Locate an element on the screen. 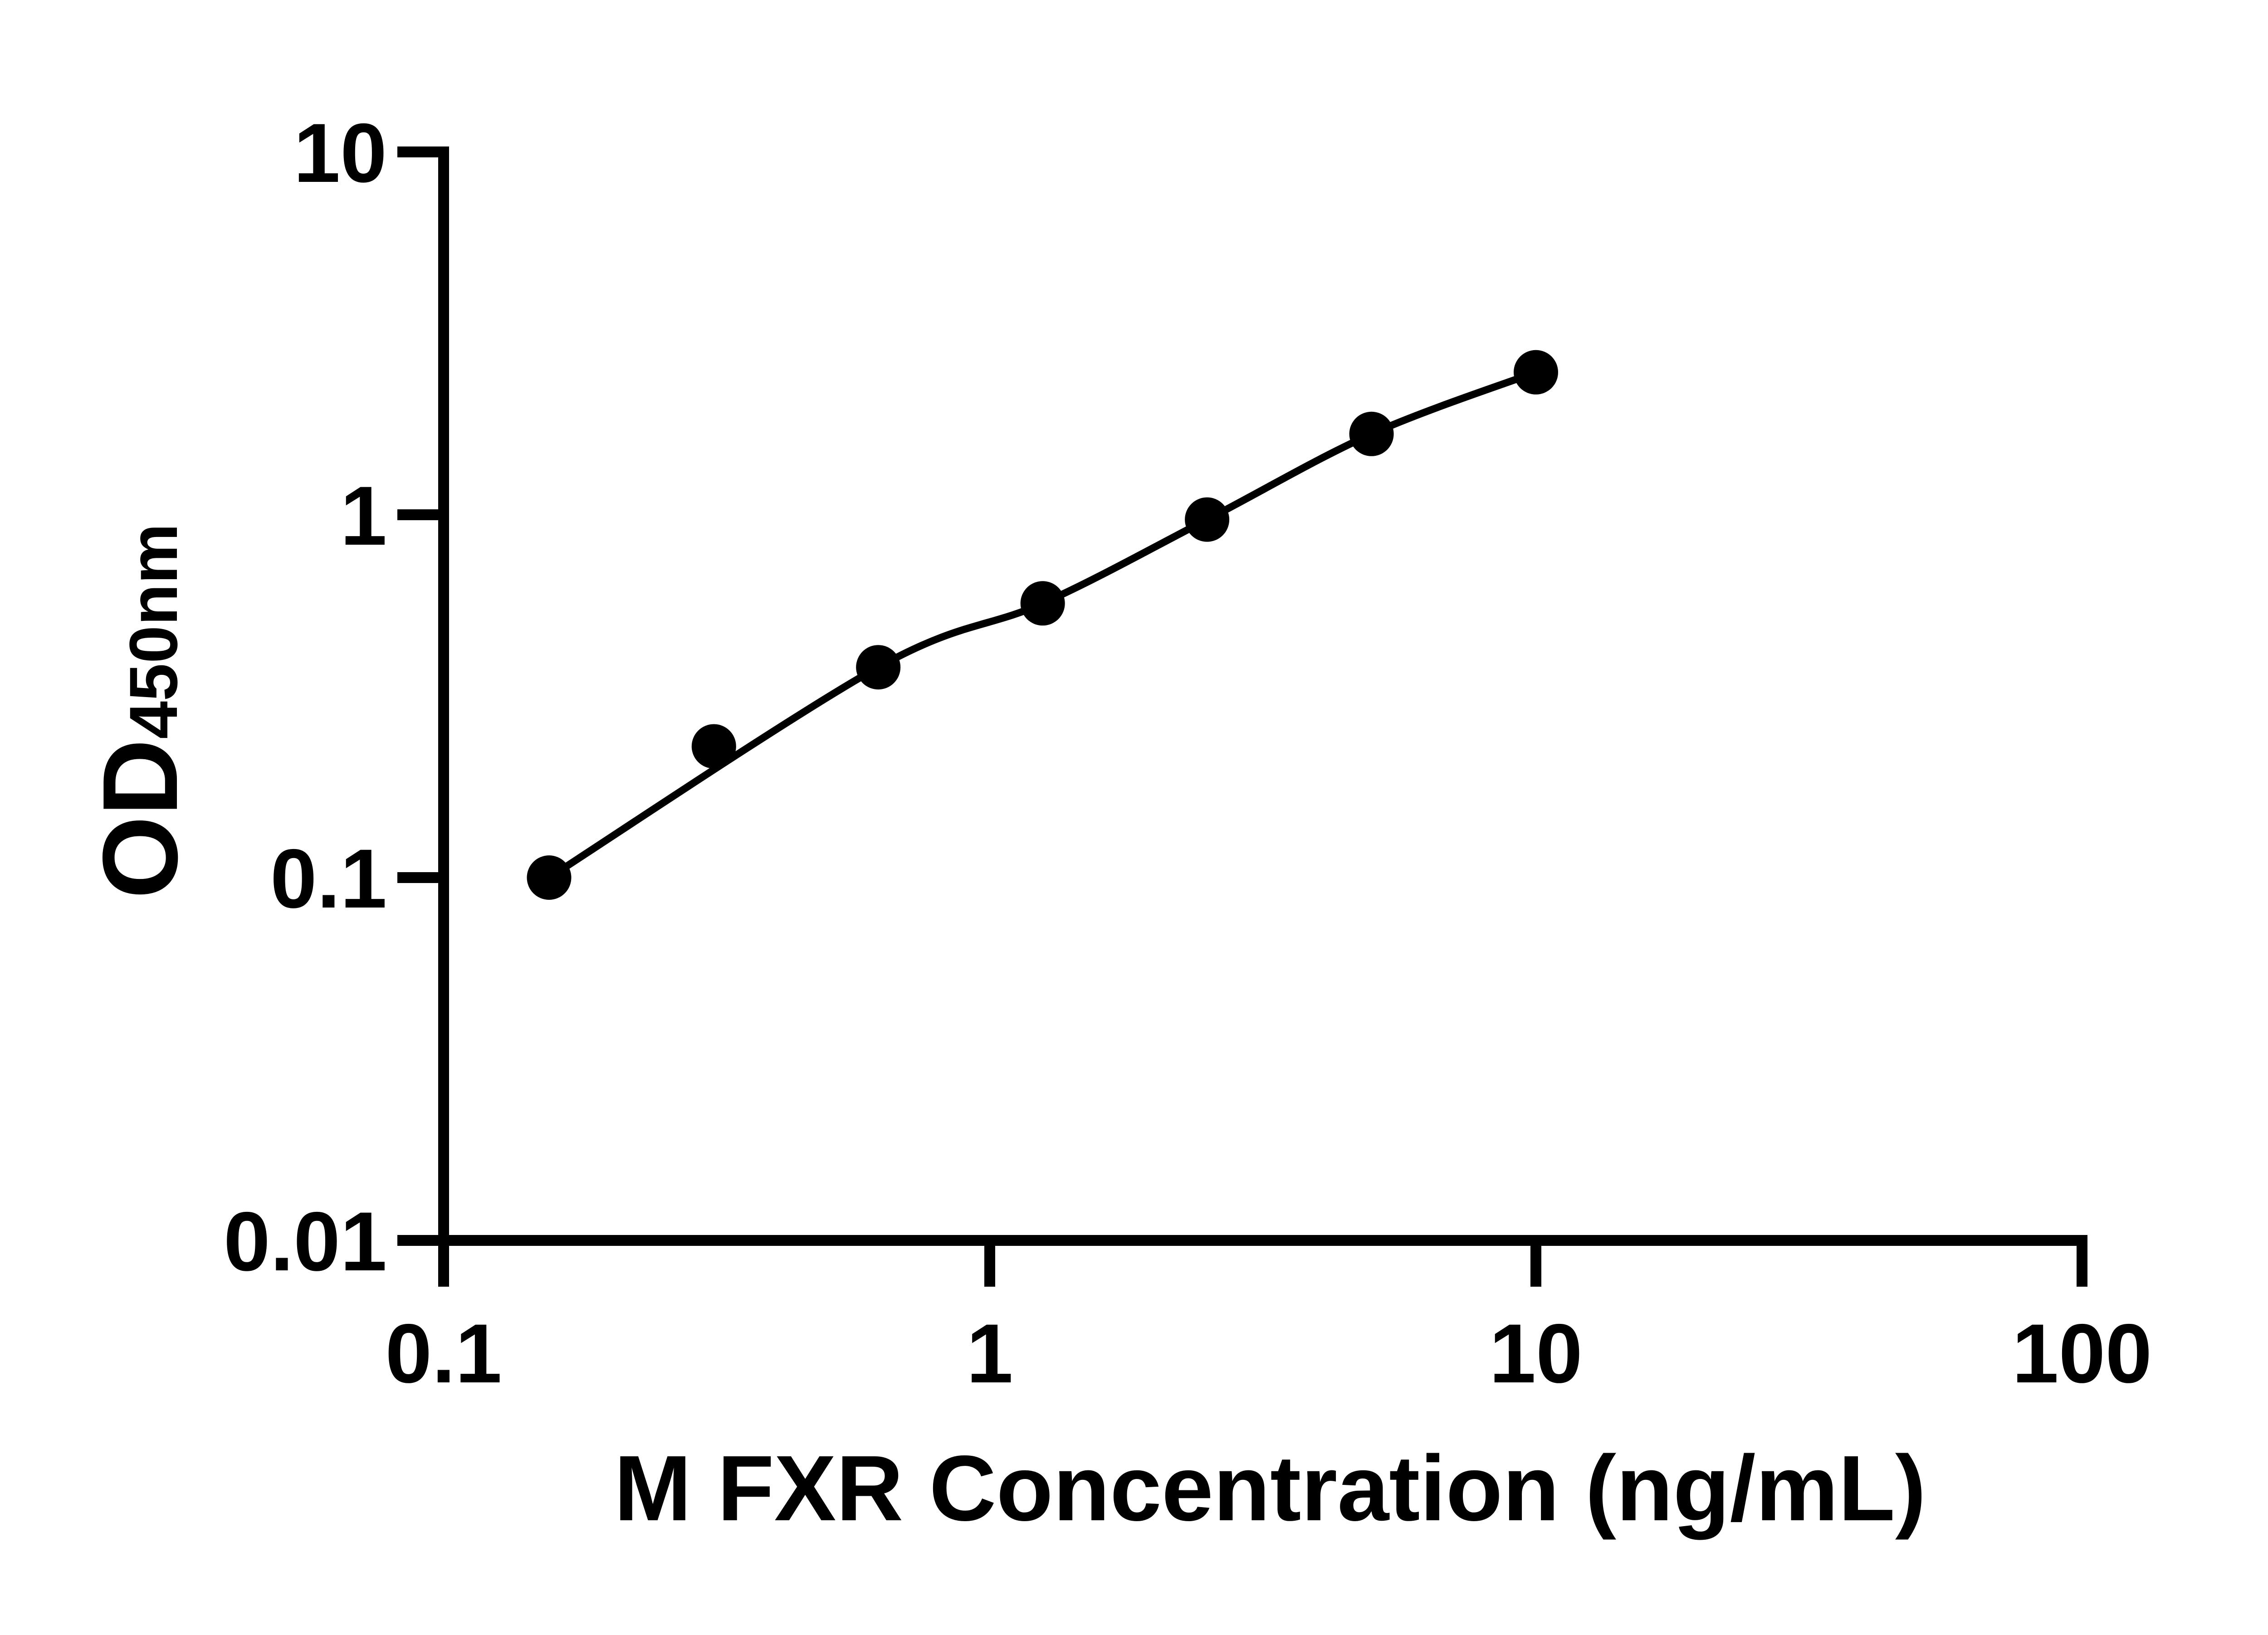  y-tick-label-0.1: 0.1 is located at coordinates (329, 879).